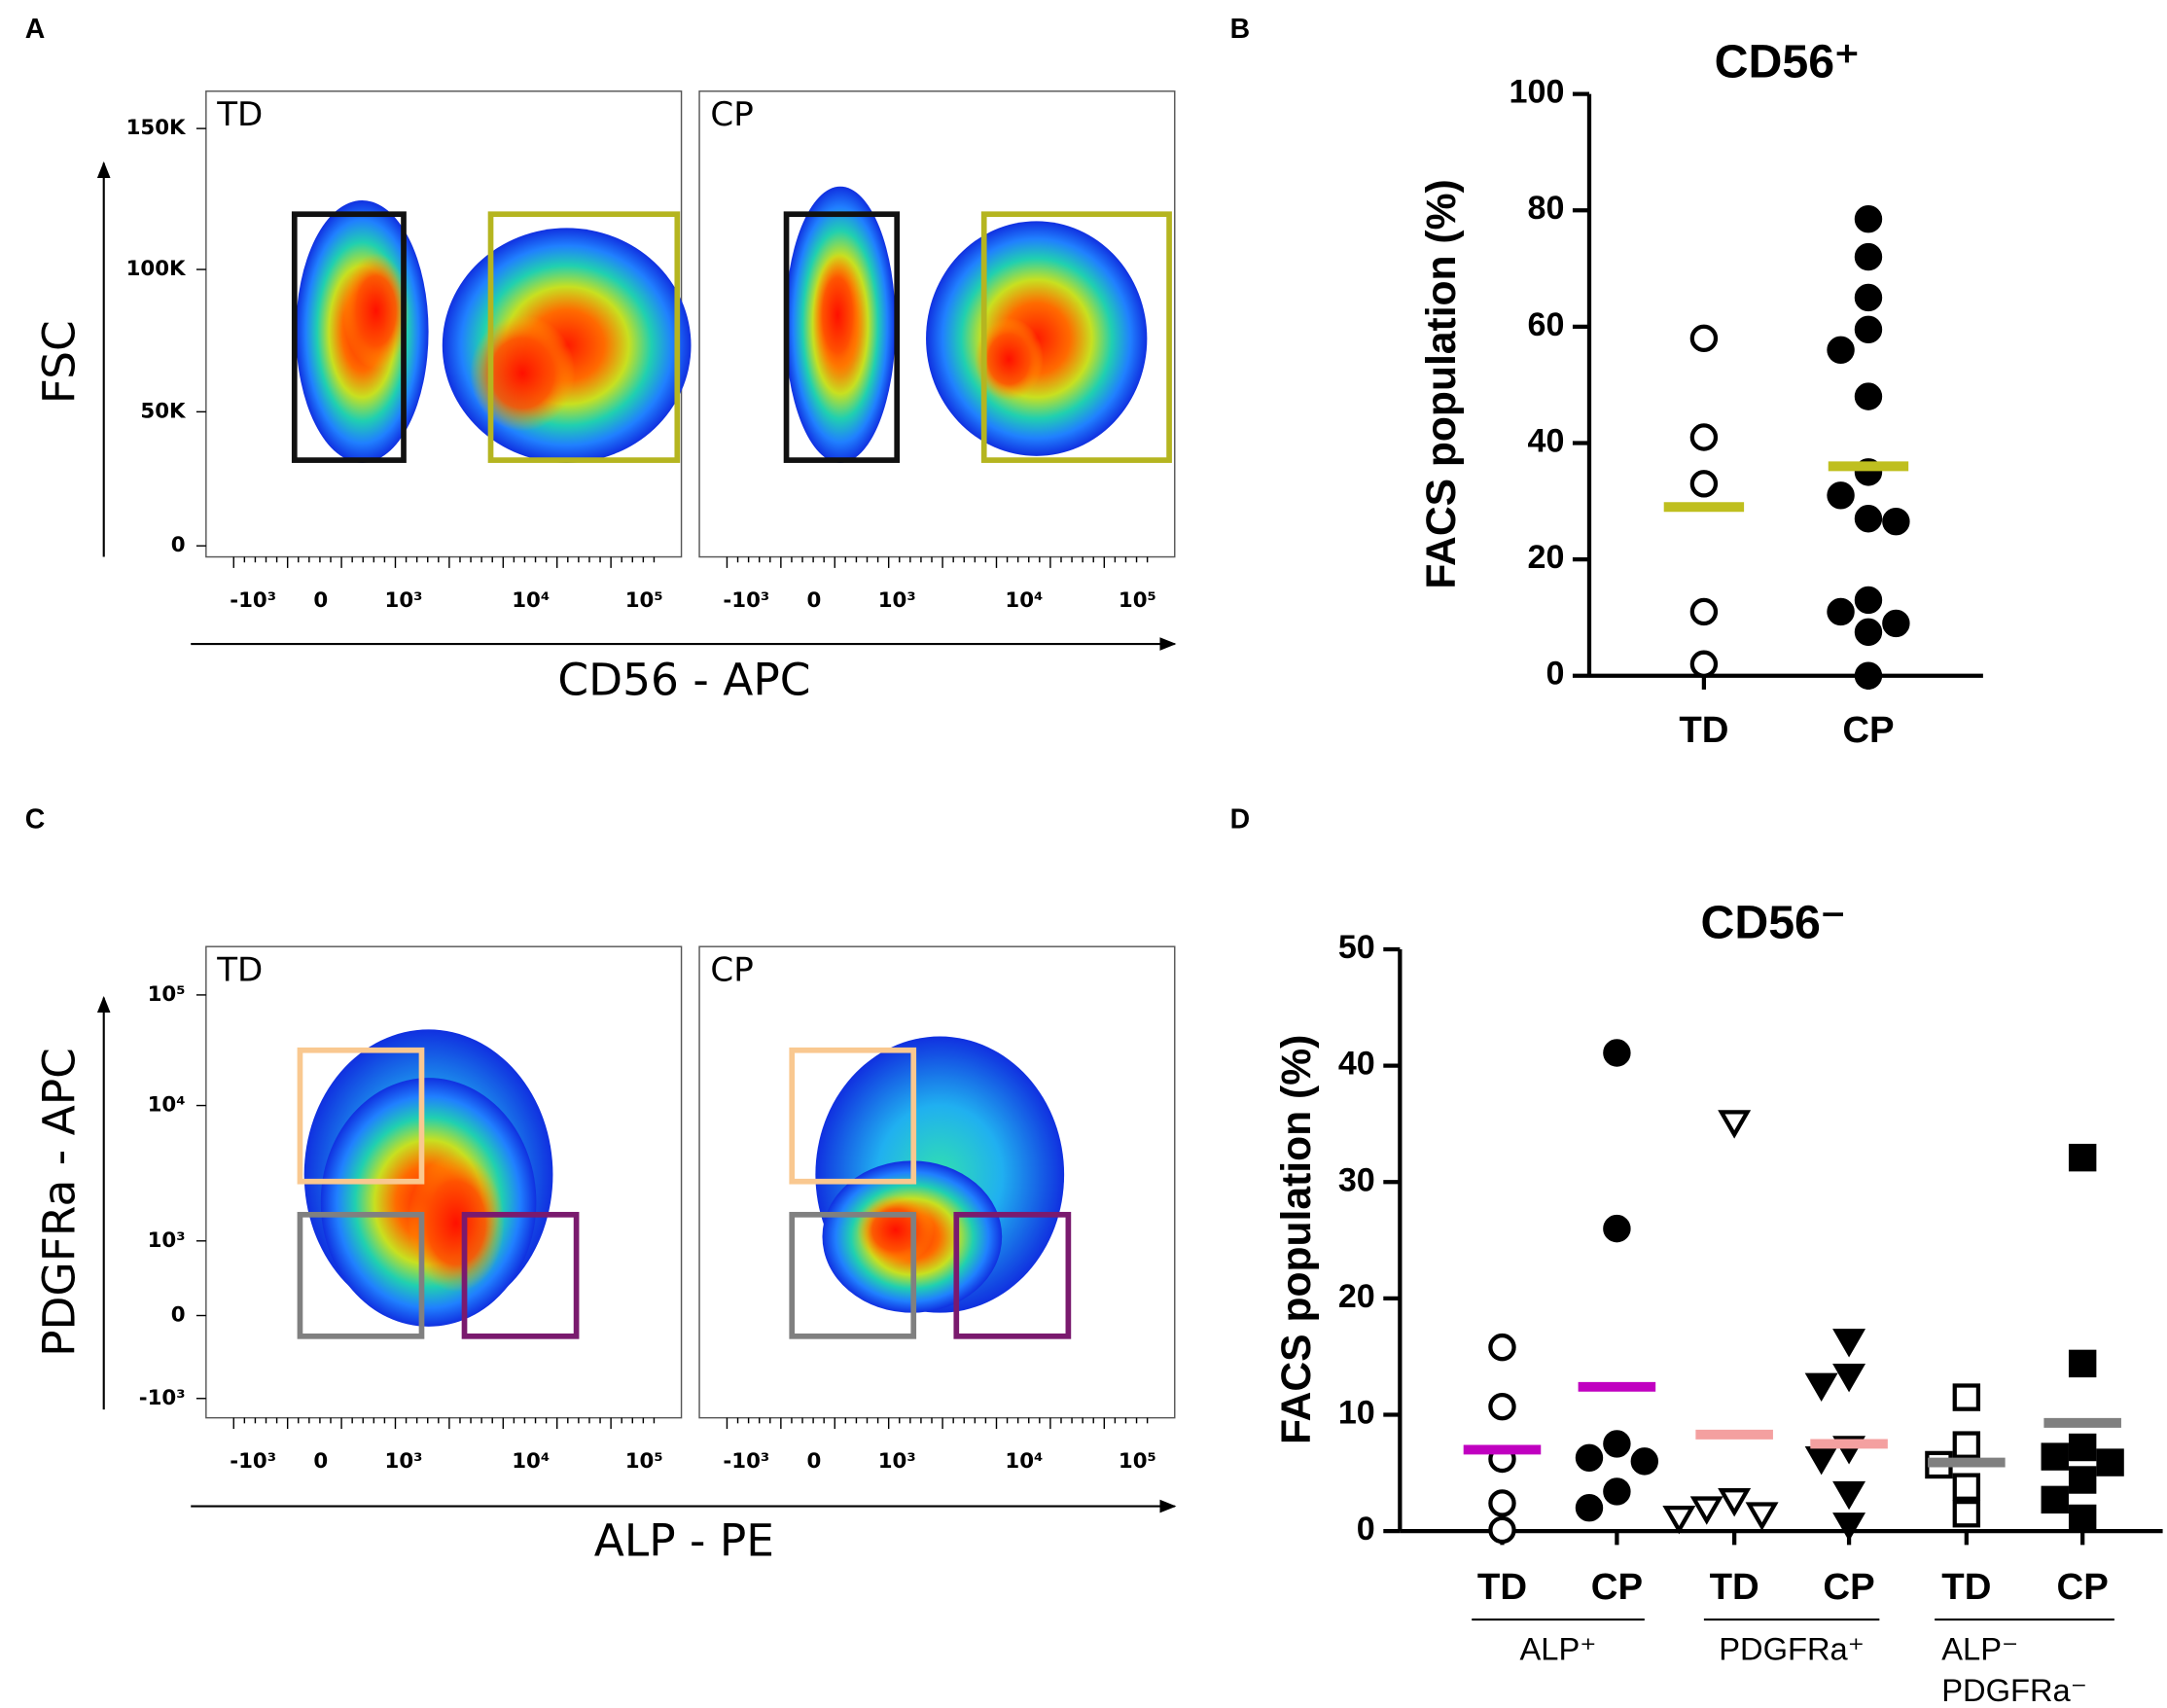 Image resolution: width=2167 pixels, height=1708 pixels. What do you see at coordinates (60, 1202) in the screenshot?
I see `y-axis-label: PDGFRa - APC` at bounding box center [60, 1202].